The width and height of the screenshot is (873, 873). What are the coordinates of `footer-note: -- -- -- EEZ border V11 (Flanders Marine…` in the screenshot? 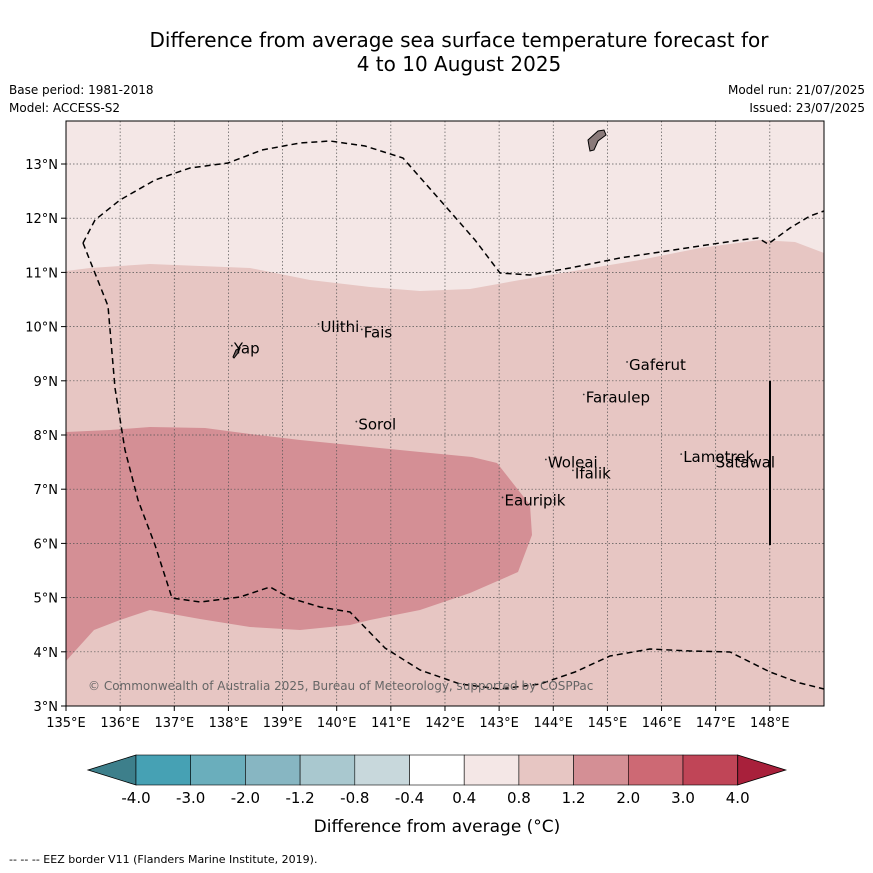 It's located at (163, 859).